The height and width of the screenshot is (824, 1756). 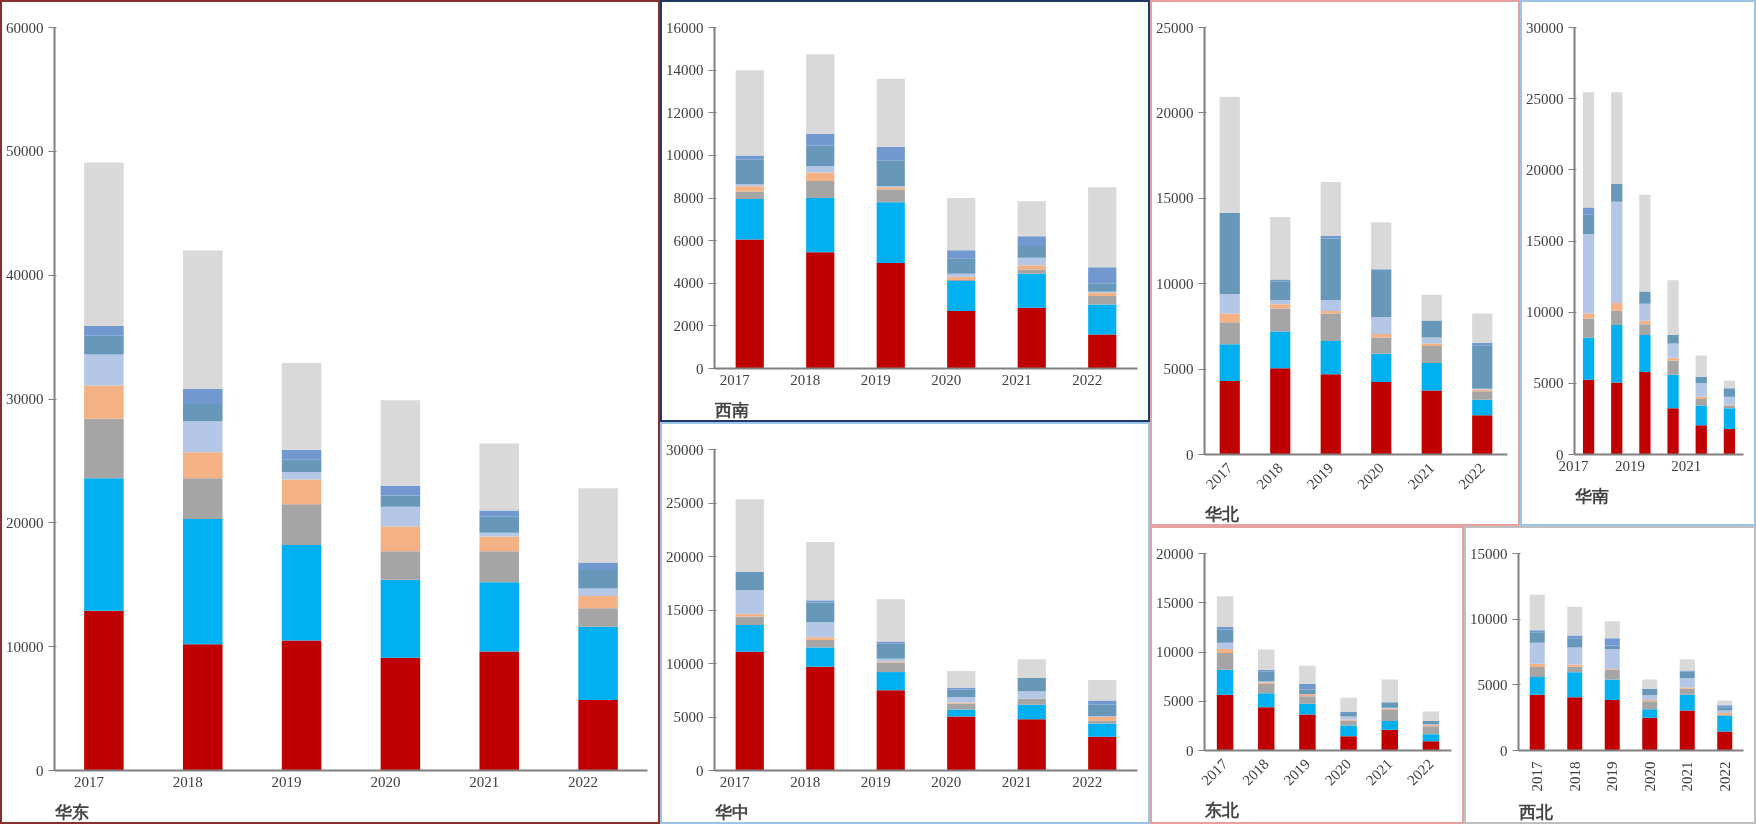 What do you see at coordinates (688, 198) in the screenshot?
I see `y-tick-label: 8000` at bounding box center [688, 198].